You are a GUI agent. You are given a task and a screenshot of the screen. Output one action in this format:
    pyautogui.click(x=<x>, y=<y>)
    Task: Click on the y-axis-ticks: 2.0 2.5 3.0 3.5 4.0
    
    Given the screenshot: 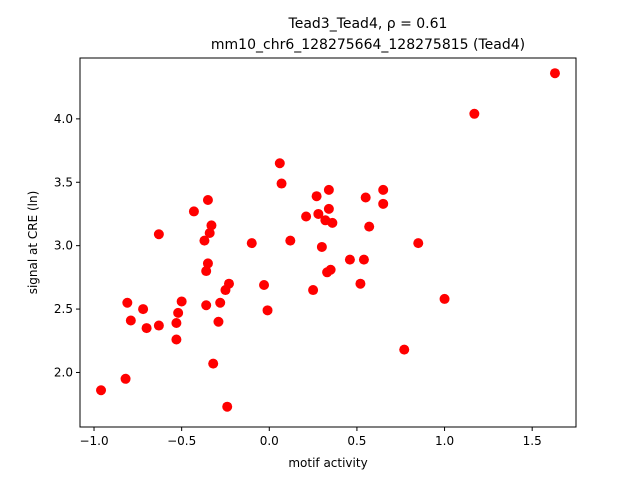 What is the action you would take?
    pyautogui.click(x=67, y=245)
    